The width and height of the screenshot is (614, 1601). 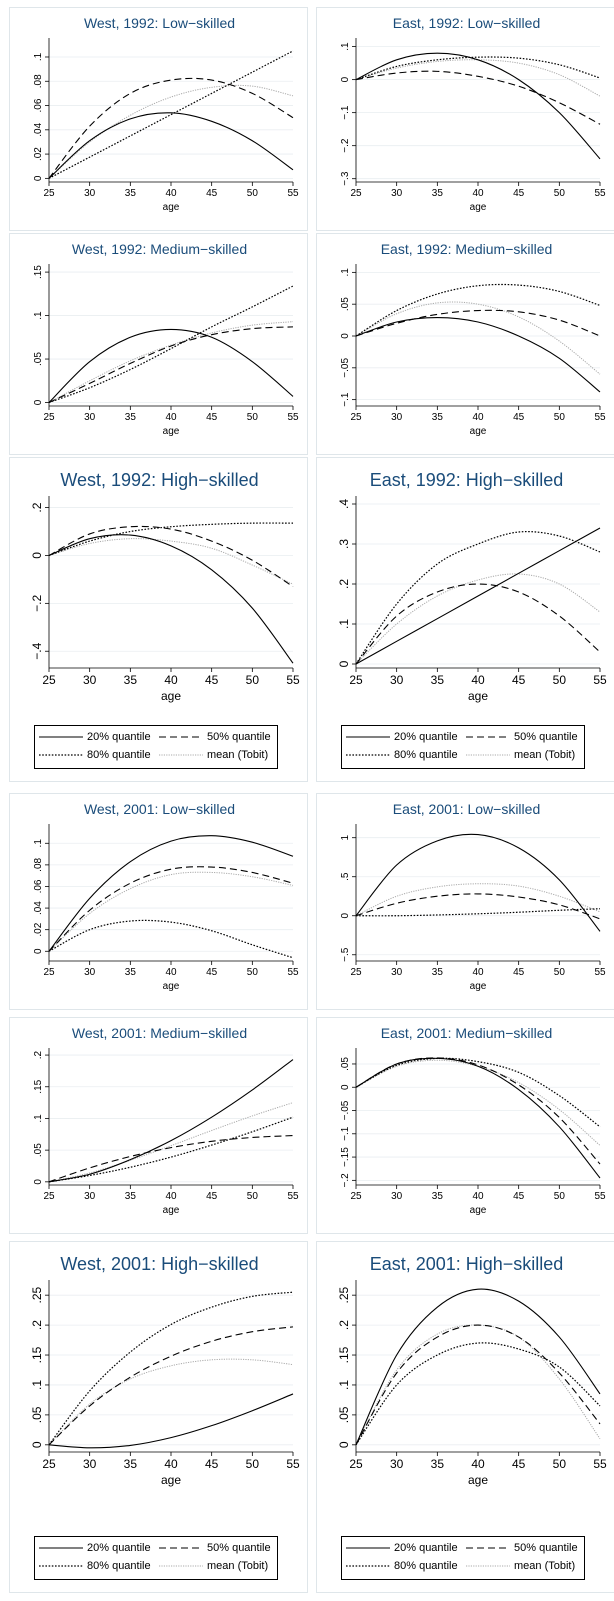 What do you see at coordinates (159, 809) in the screenshot?
I see `chart-title: West, 2001: Low−skilled` at bounding box center [159, 809].